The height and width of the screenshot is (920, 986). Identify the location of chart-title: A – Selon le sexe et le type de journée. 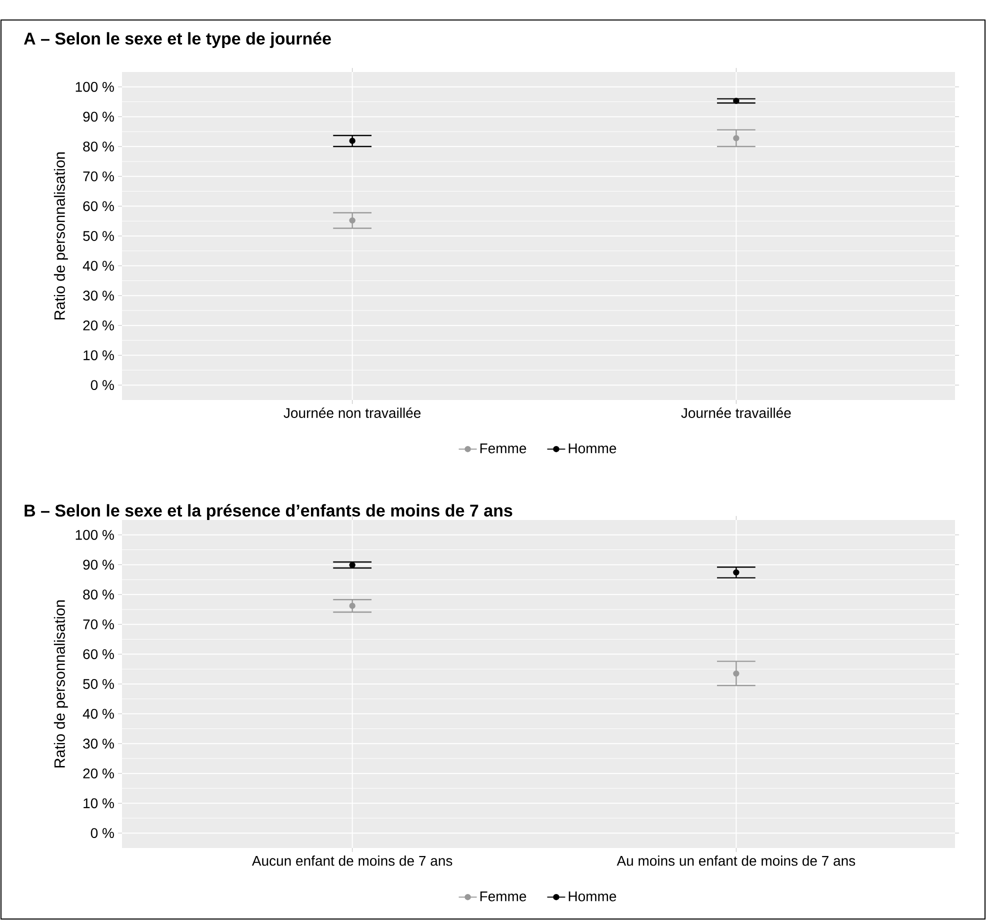
(177, 40).